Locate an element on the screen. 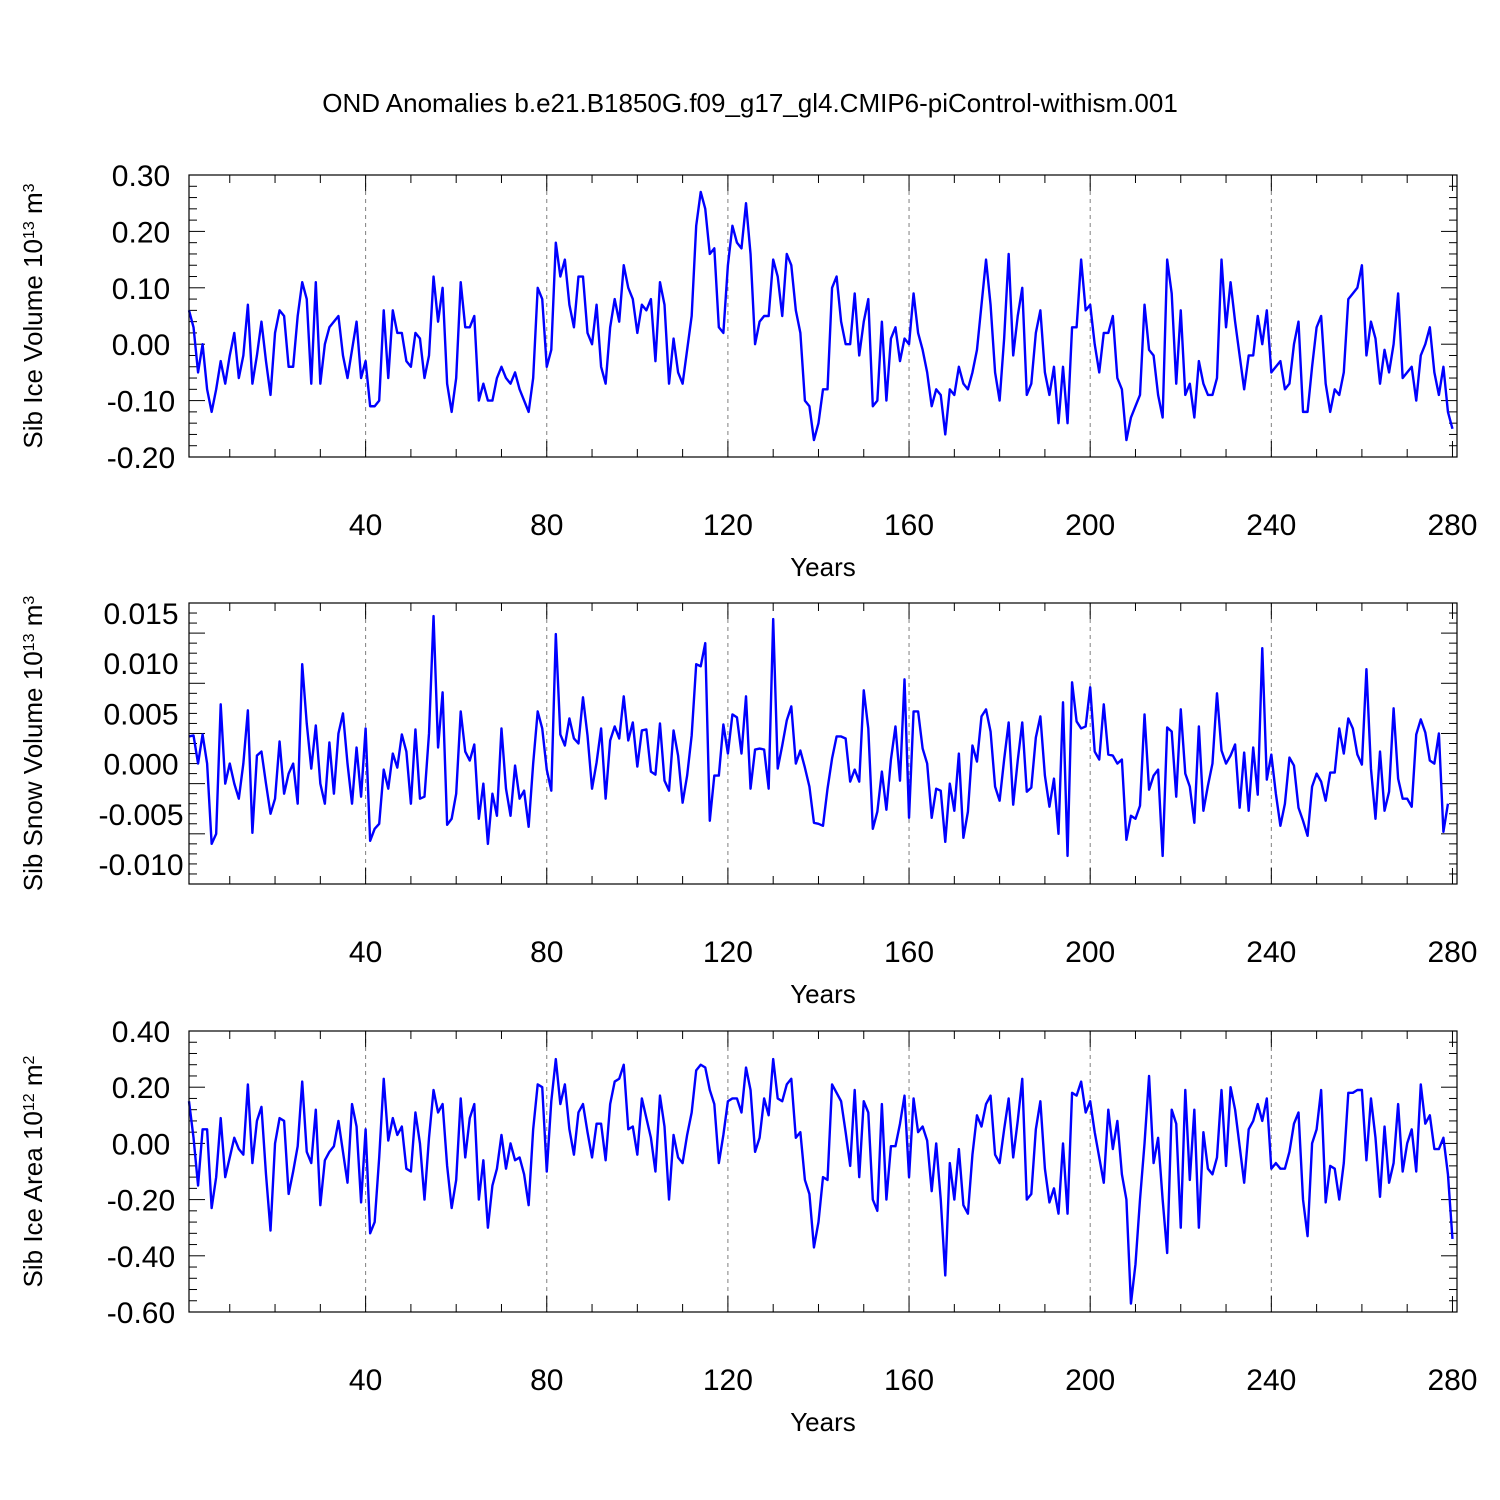 This screenshot has width=1500, height=1500. chart-sib-ice-area-ylabel-unit-exponent: 2 is located at coordinates (29, 1059).